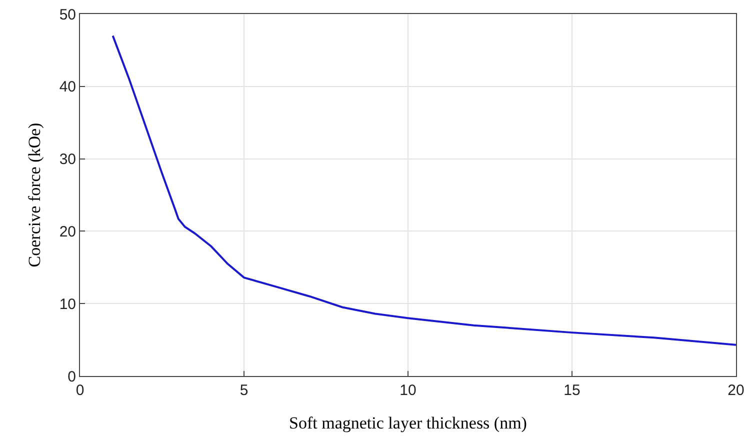  What do you see at coordinates (67, 159) in the screenshot?
I see `y-tick-label: 30` at bounding box center [67, 159].